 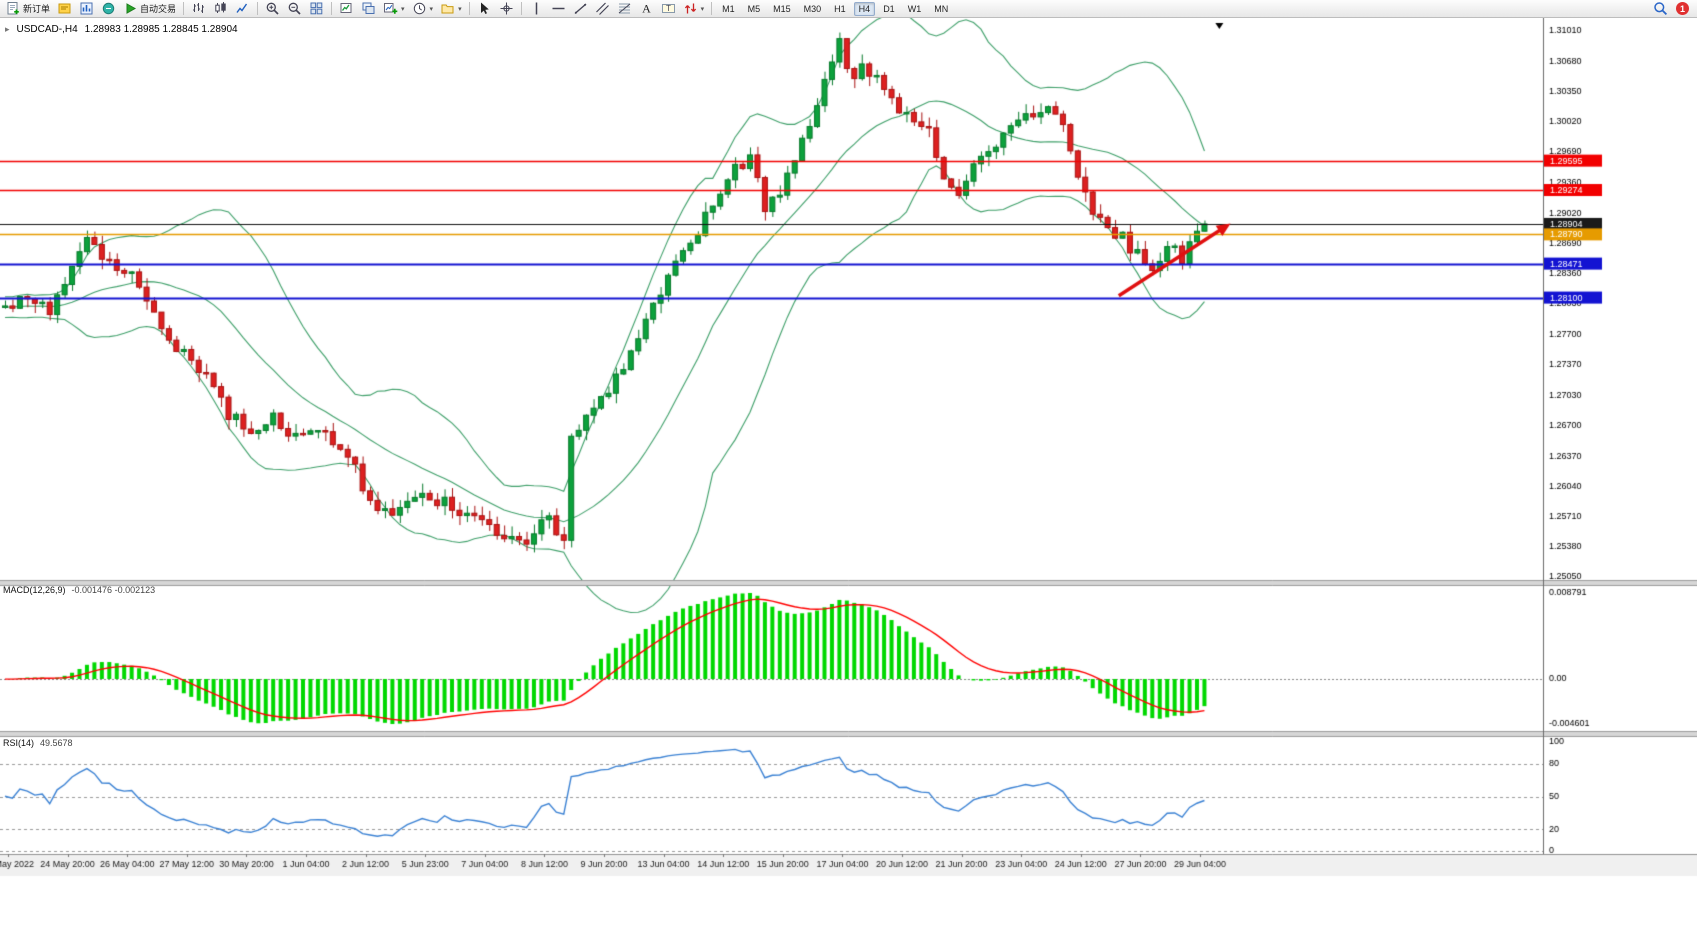 I want to click on toolbar-zoom-out-button, so click(x=294, y=8).